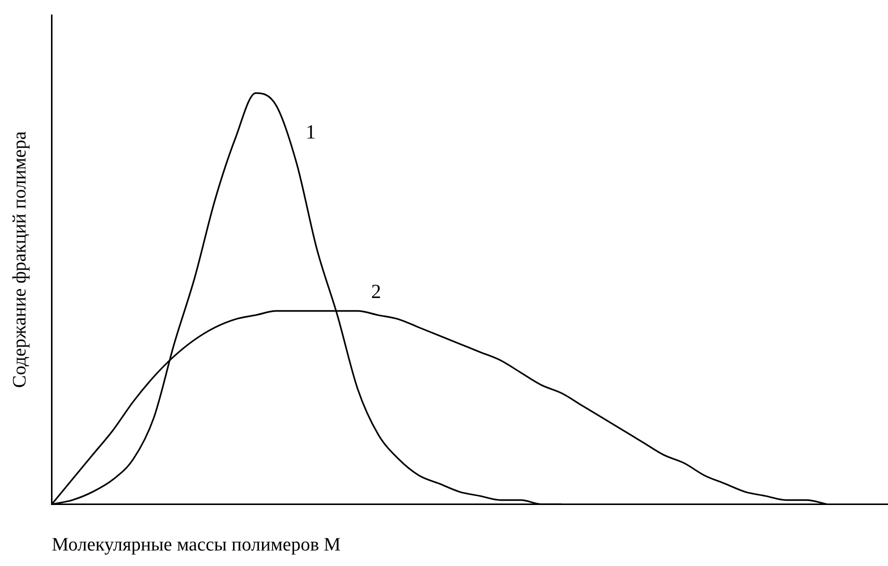  Describe the element at coordinates (196, 545) in the screenshot. I see `x-axis-title: Молекулярные массы полимеров М` at that location.